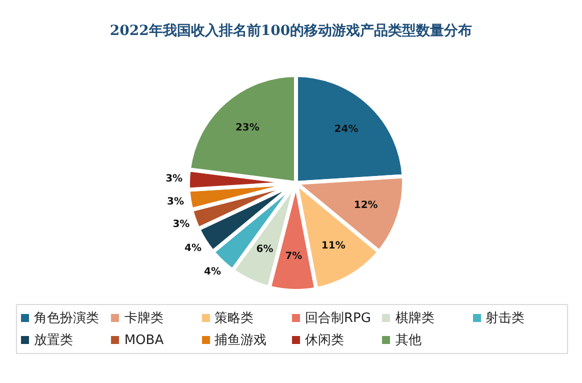  I want to click on data-label: 23%, so click(247, 128).